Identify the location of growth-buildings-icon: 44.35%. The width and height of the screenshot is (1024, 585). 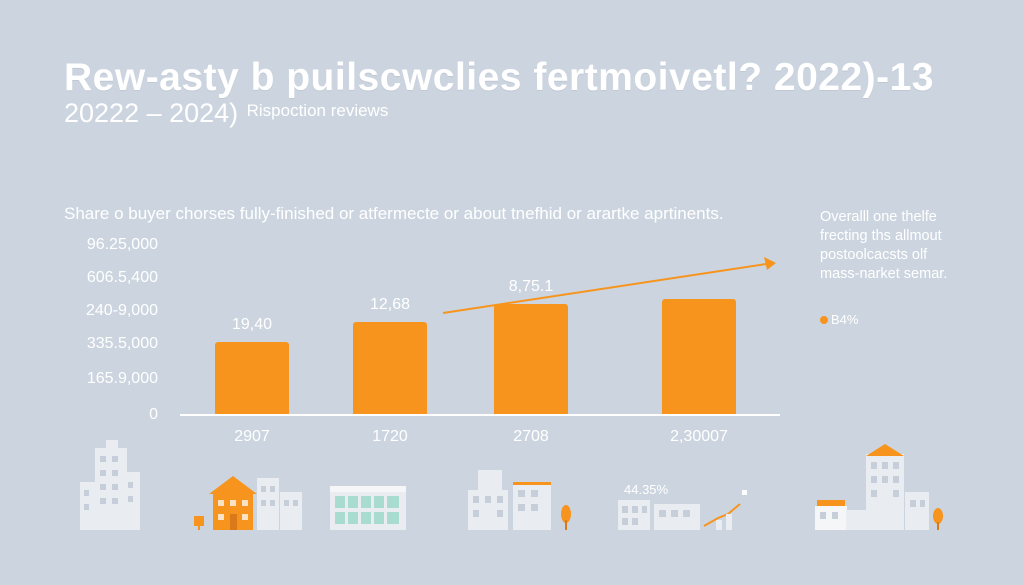
(682, 506).